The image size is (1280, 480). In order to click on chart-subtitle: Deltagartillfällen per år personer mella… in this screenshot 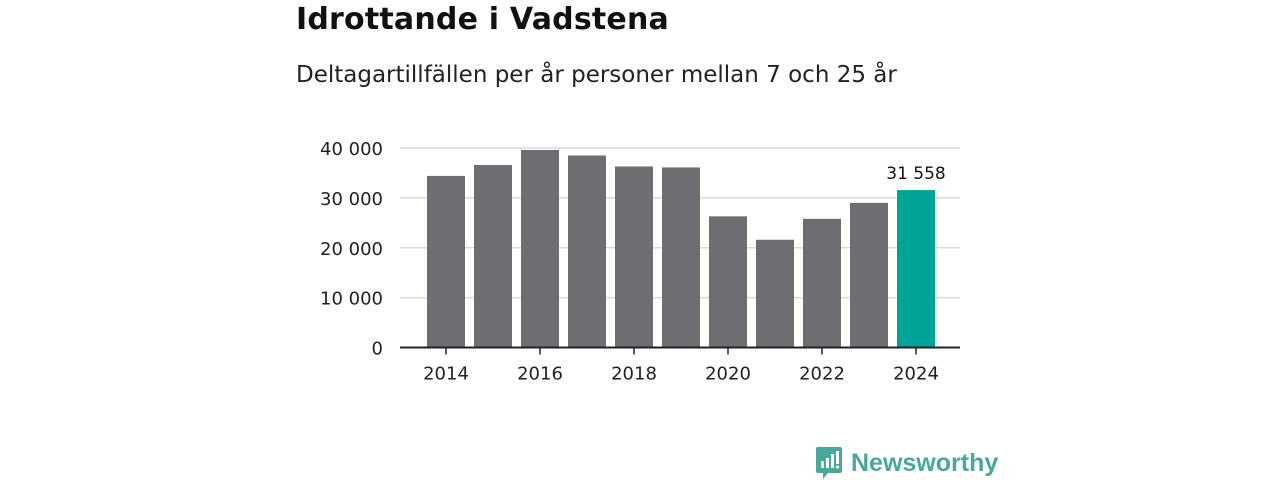, I will do `click(596, 75)`.